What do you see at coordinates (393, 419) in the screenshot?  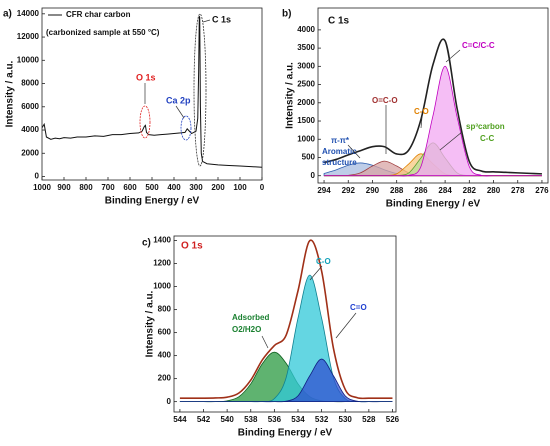 I see `x-tick-label: 526` at bounding box center [393, 419].